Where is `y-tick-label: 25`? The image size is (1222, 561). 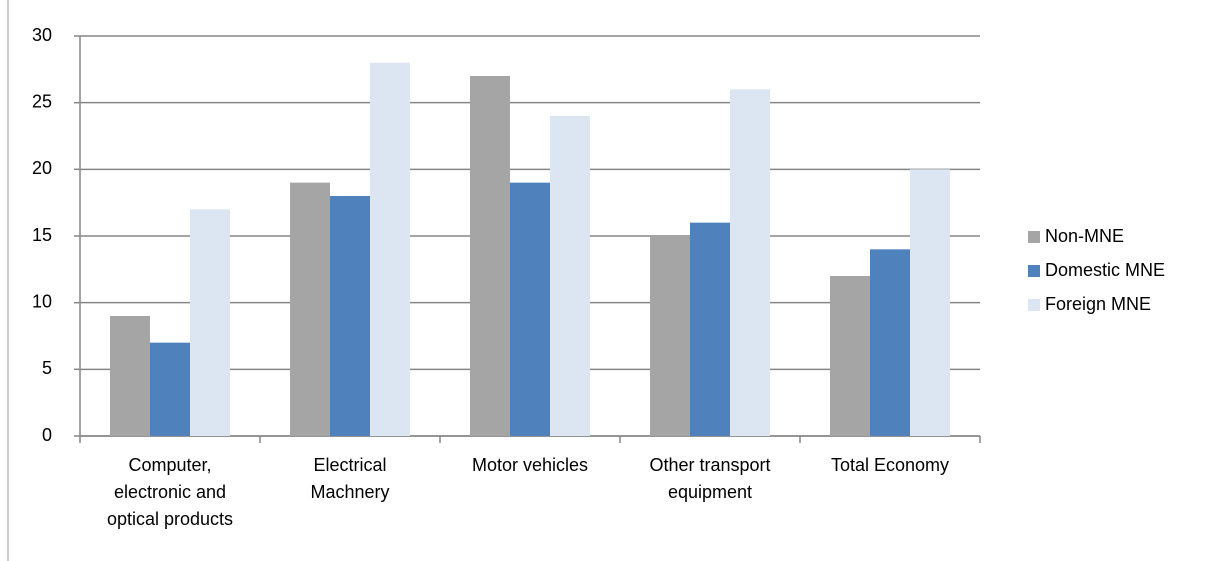 y-tick-label: 25 is located at coordinates (42, 101).